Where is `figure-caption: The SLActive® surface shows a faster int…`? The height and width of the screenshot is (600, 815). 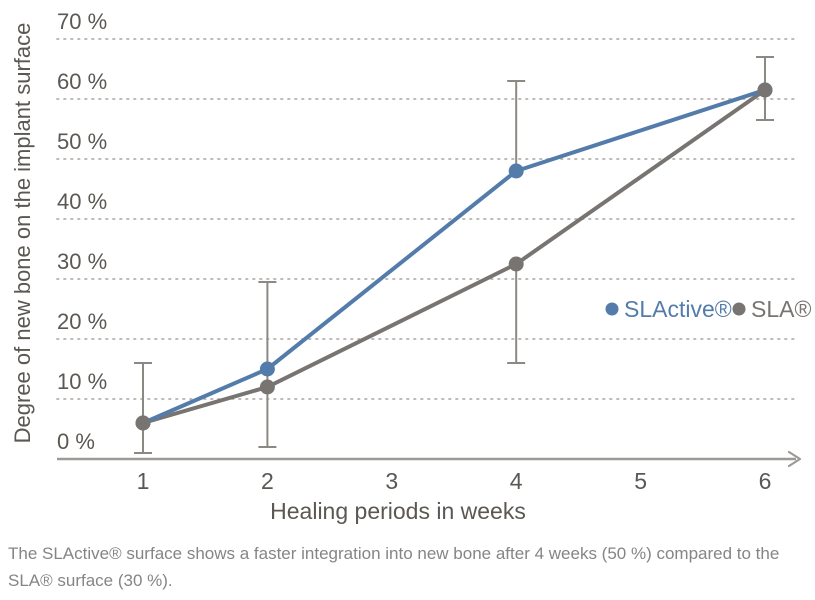
figure-caption: The SLActive® surface shows a faster int… is located at coordinates (410, 567).